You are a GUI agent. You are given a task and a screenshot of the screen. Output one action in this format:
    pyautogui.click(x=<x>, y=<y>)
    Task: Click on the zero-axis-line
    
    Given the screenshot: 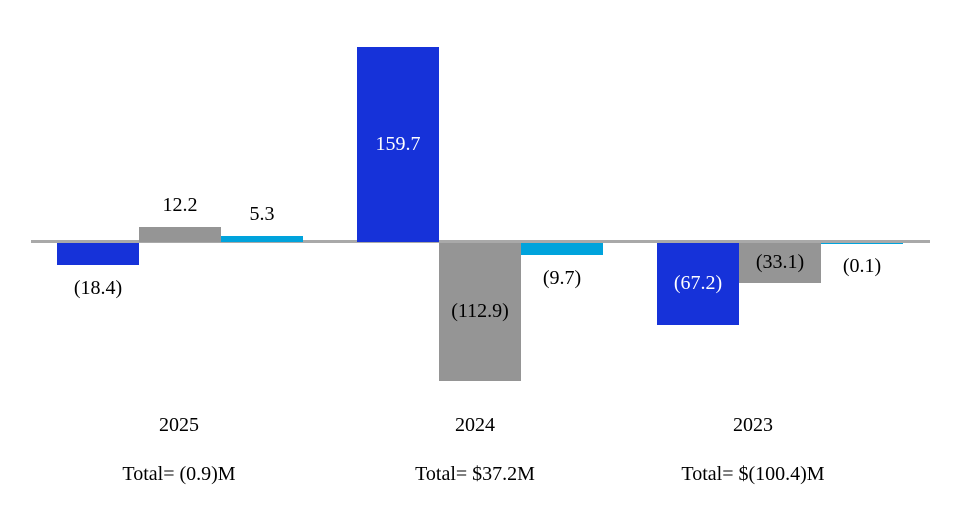 What is the action you would take?
    pyautogui.click(x=480, y=241)
    